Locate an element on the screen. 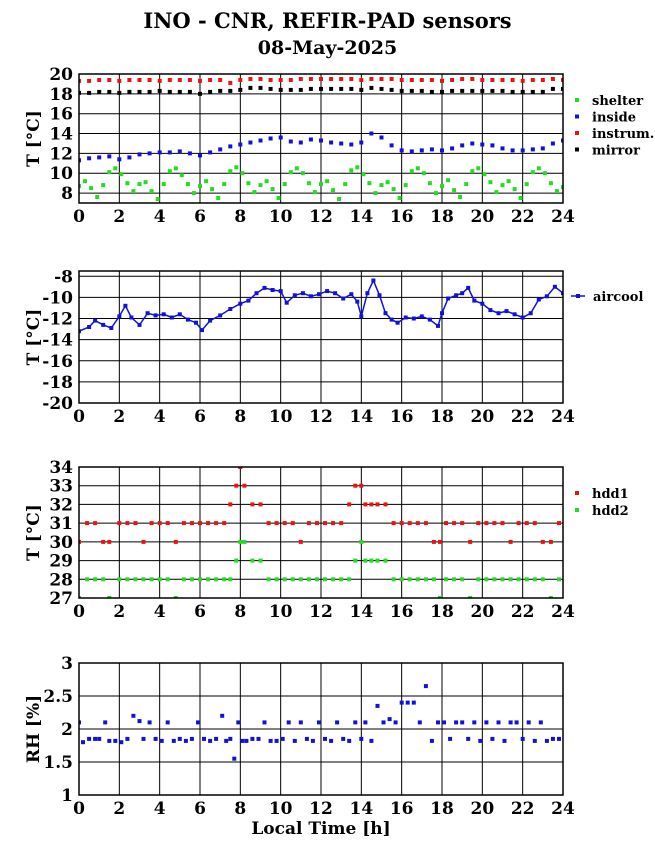  x-tick-label: 24 is located at coordinates (563, 417).